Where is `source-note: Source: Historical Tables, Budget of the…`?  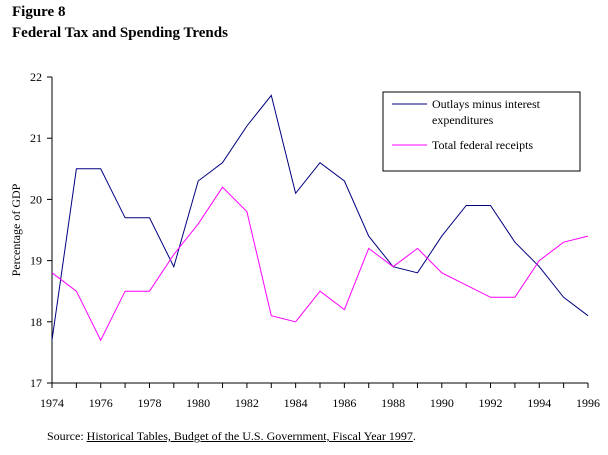 source-note: Source: Historical Tables, Budget of the… is located at coordinates (231, 436).